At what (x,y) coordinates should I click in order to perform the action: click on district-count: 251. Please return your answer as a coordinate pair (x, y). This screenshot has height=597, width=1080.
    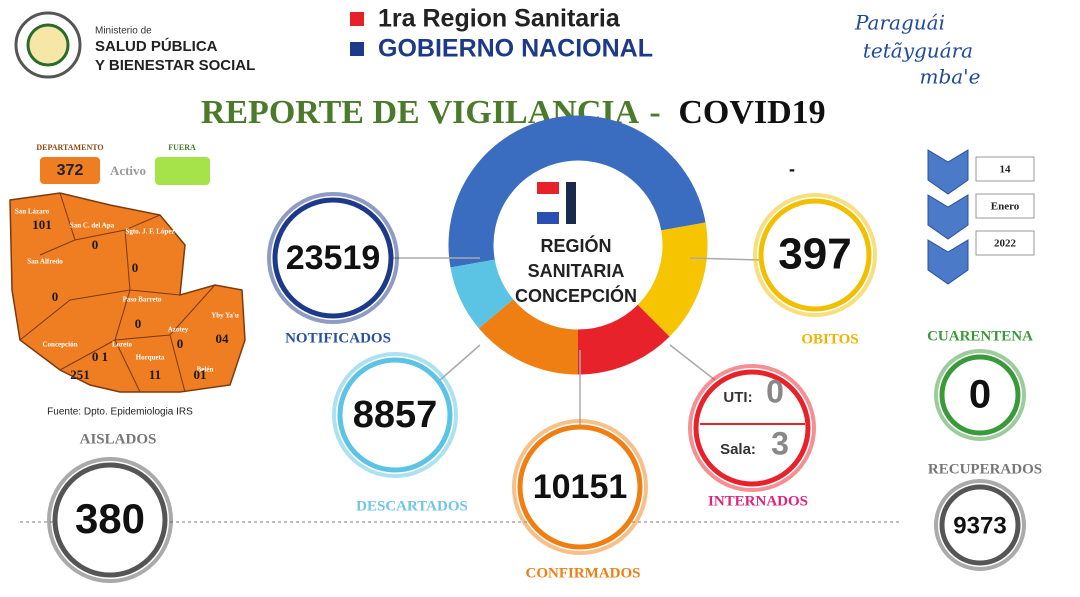
    Looking at the image, I should click on (80, 374).